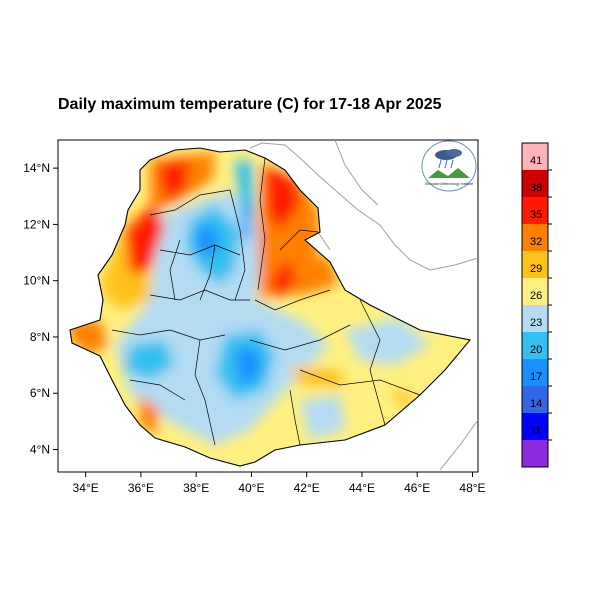 The height and width of the screenshot is (600, 600). Describe the element at coordinates (40, 337) in the screenshot. I see `lat-tick-label: 8°N` at that location.